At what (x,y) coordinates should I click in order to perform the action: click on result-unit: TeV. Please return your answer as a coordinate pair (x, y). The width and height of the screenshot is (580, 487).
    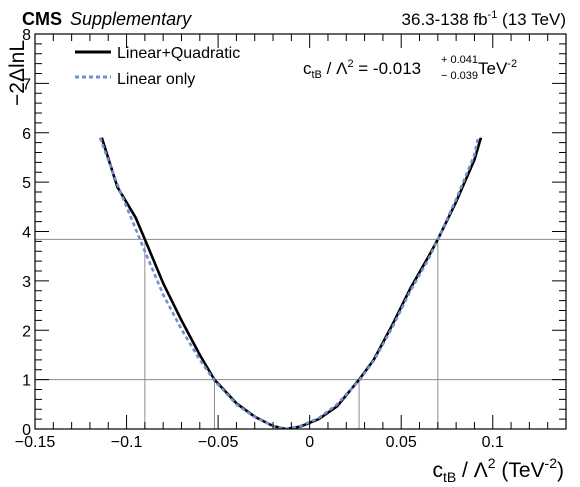
    Looking at the image, I should click on (493, 68).